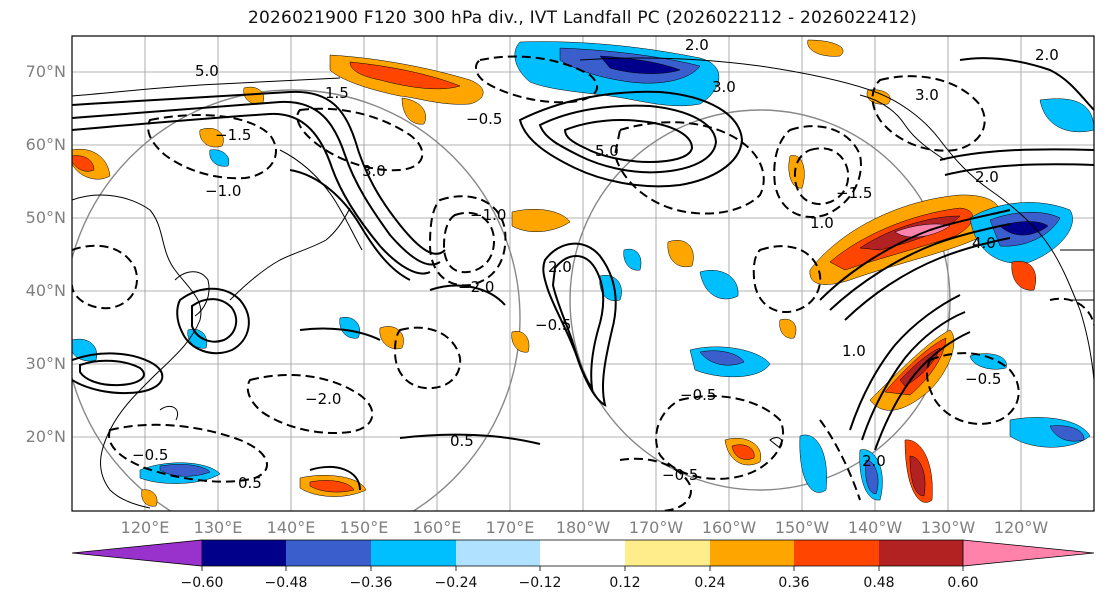  I want to click on lon-label: 180°W, so click(583, 527).